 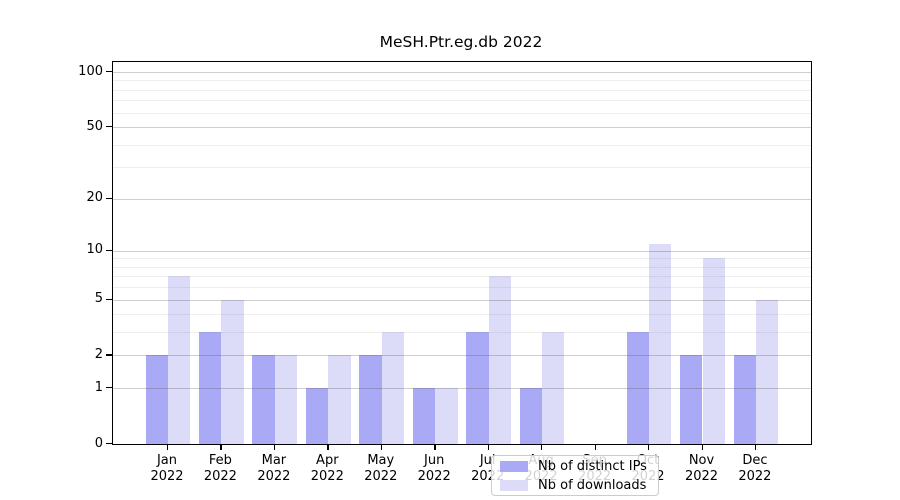 I want to click on legend-item-downloads: Nb of downloads, so click(x=575, y=485).